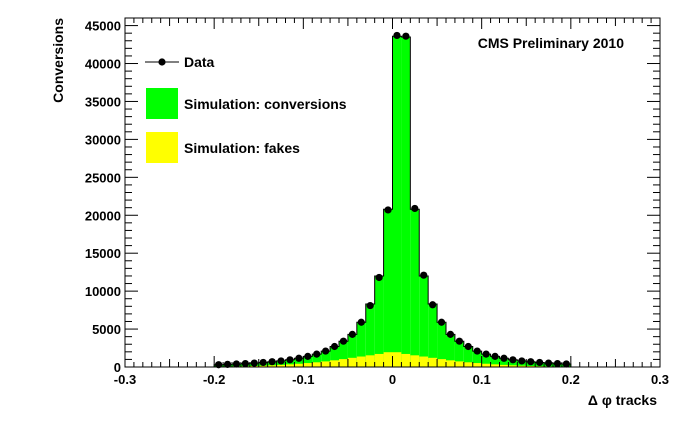 This screenshot has width=696, height=422. What do you see at coordinates (242, 148) in the screenshot?
I see `legend-label-fakes: Simulation: fakes` at bounding box center [242, 148].